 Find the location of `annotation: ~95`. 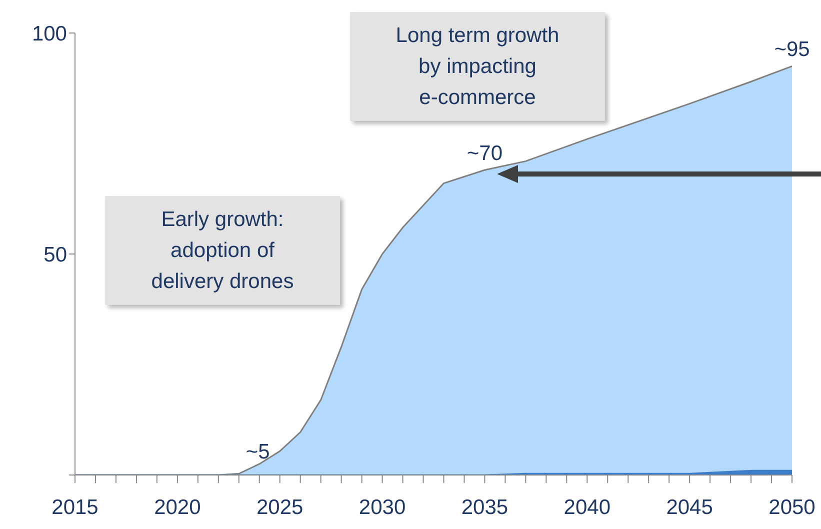

annotation: ~95 is located at coordinates (792, 50).